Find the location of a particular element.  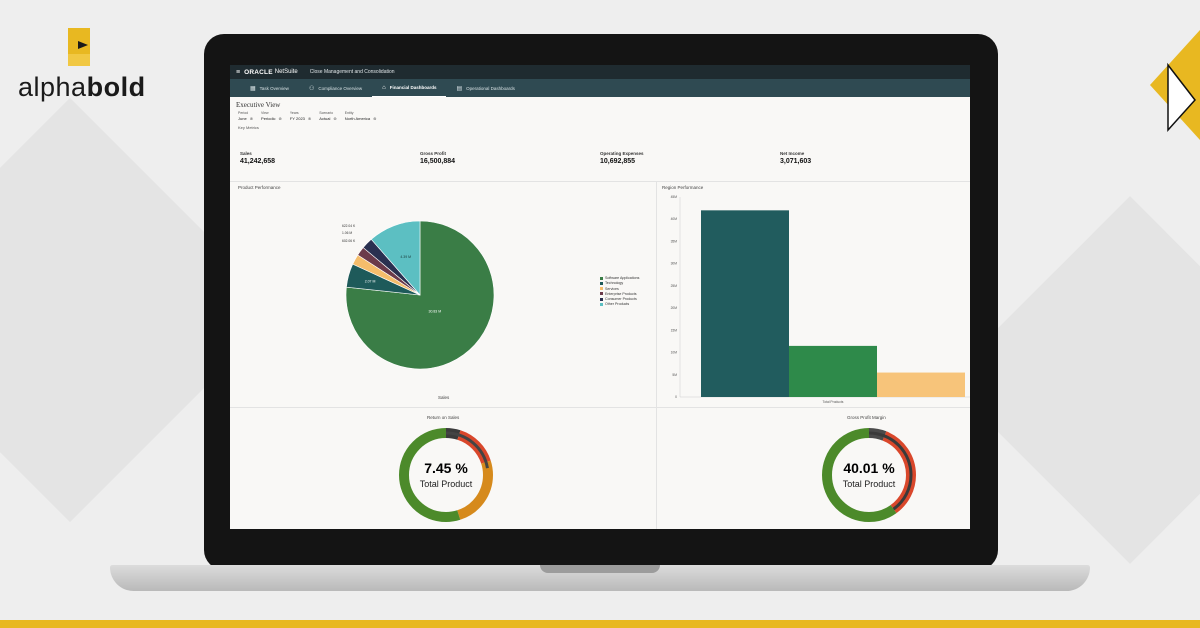

logo-mark-icon is located at coordinates (79, 47).